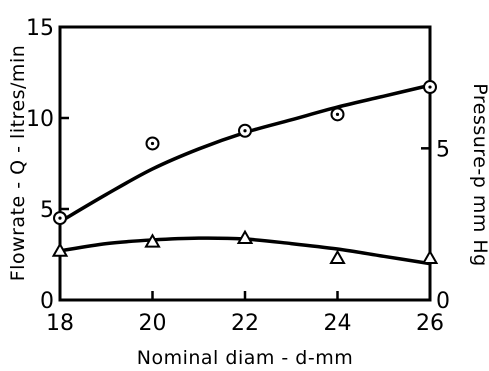  Describe the element at coordinates (60, 323) in the screenshot. I see `x-tick-label: 18` at that location.